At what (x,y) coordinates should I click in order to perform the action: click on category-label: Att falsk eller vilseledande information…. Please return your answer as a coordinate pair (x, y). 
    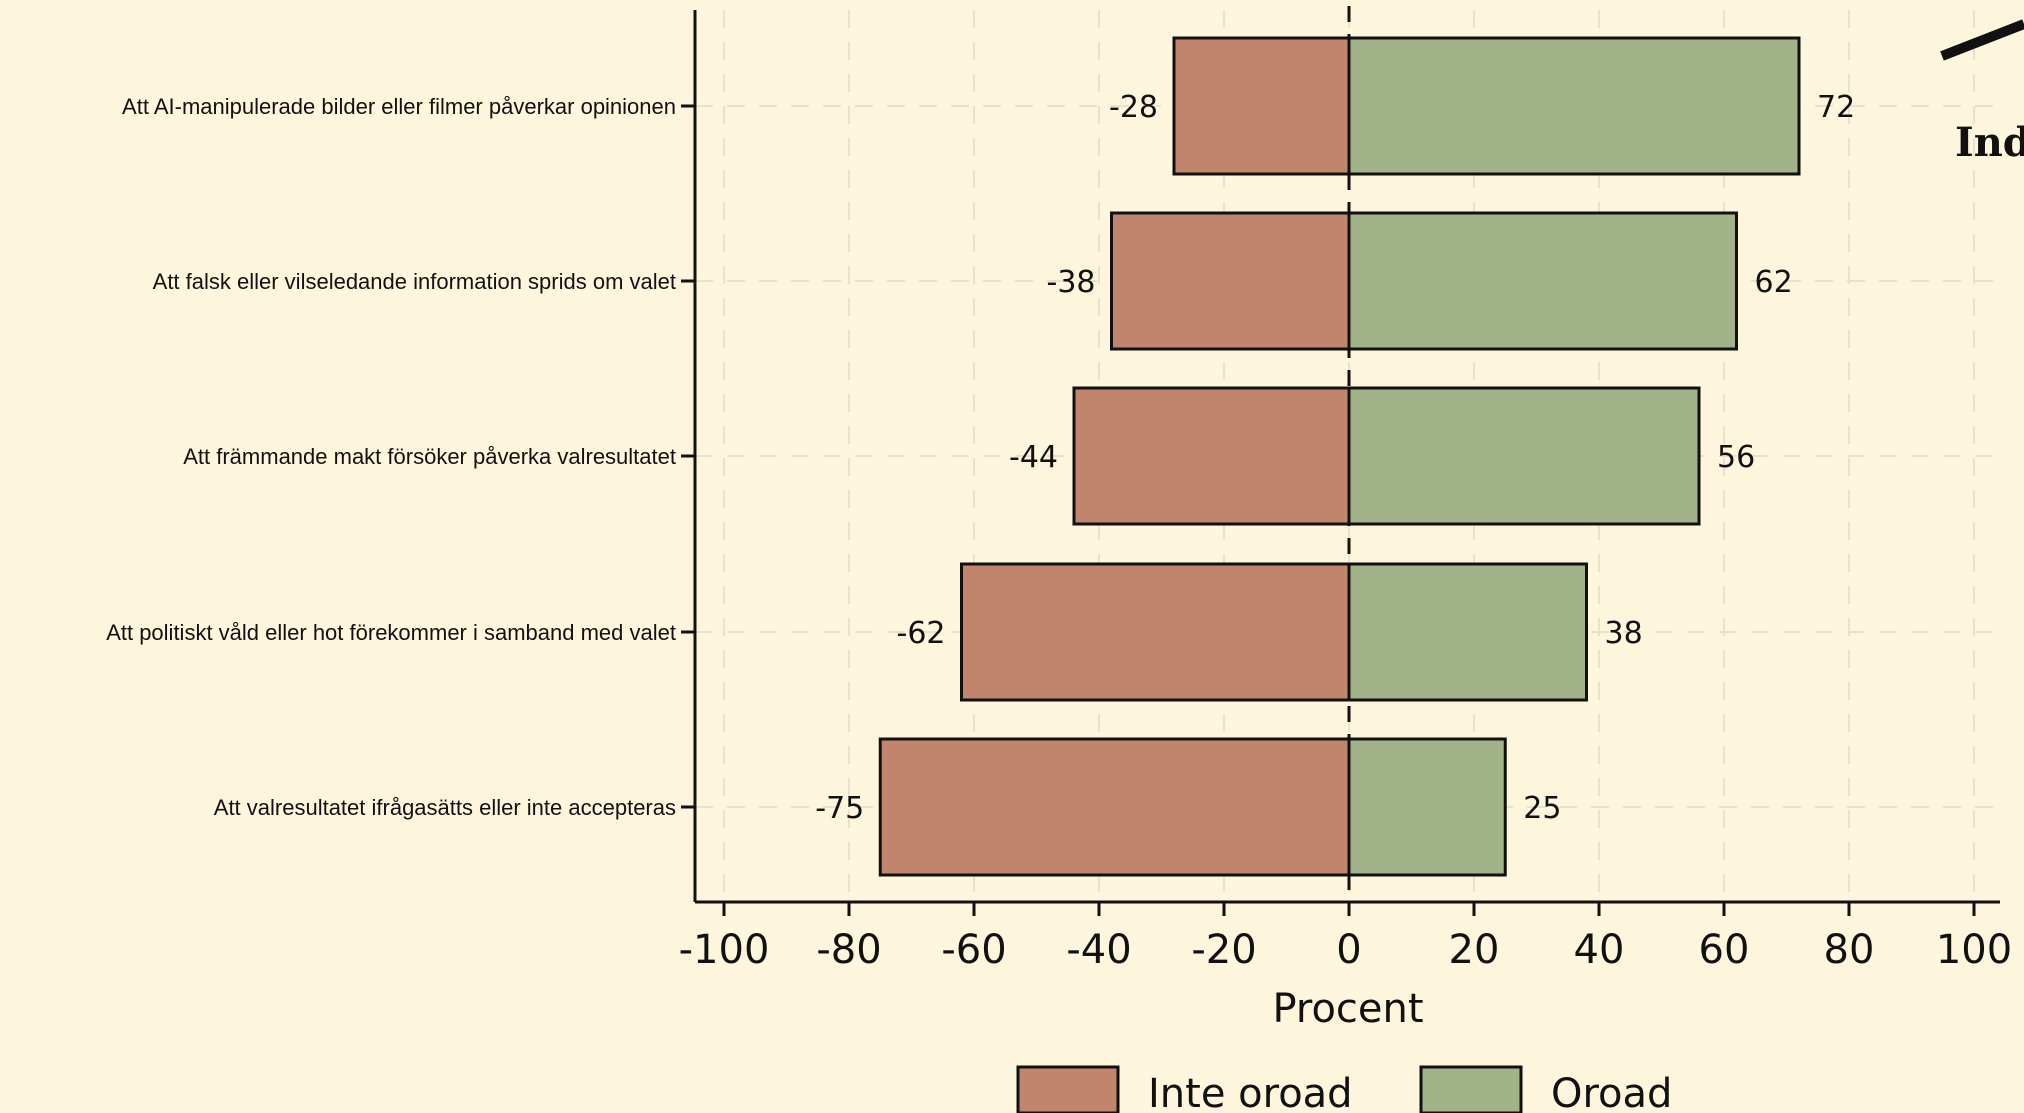
    Looking at the image, I should click on (414, 281).